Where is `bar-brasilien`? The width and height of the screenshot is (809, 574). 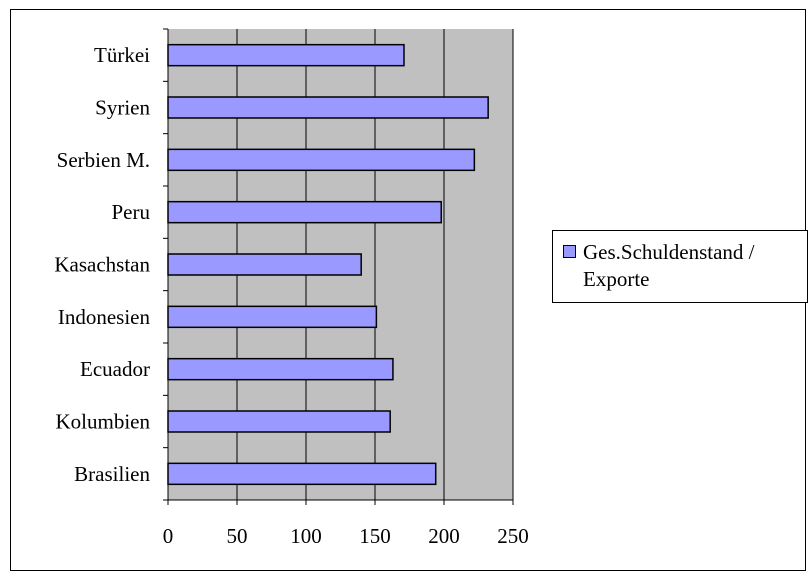
bar-brasilien is located at coordinates (302, 474).